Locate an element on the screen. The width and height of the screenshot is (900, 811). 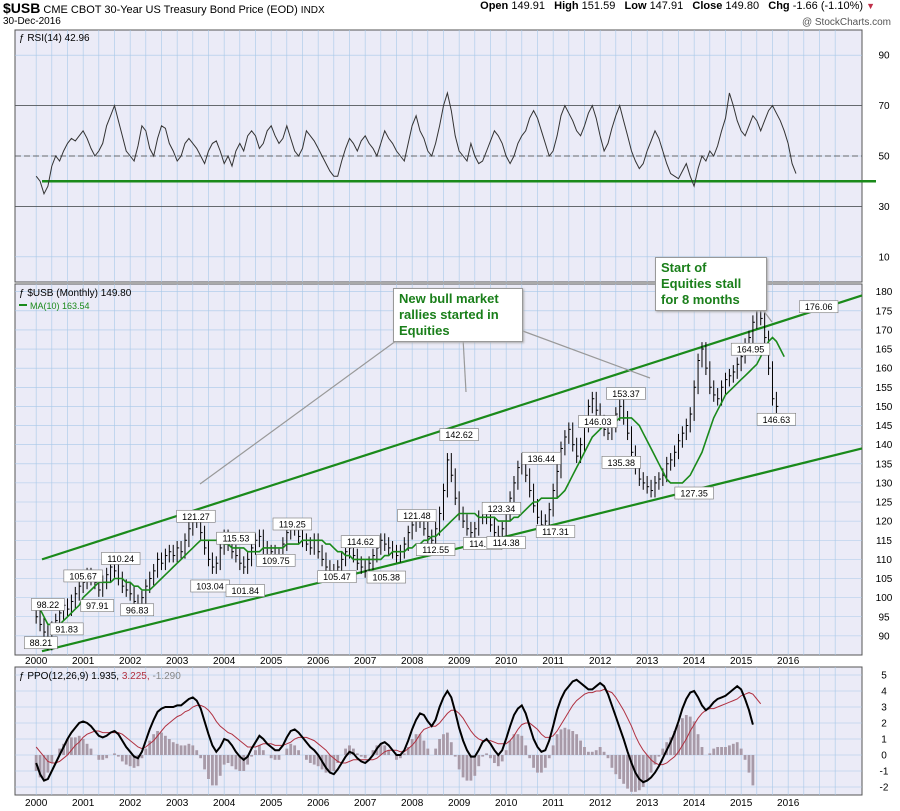
data-label: 121.48 is located at coordinates (417, 516).